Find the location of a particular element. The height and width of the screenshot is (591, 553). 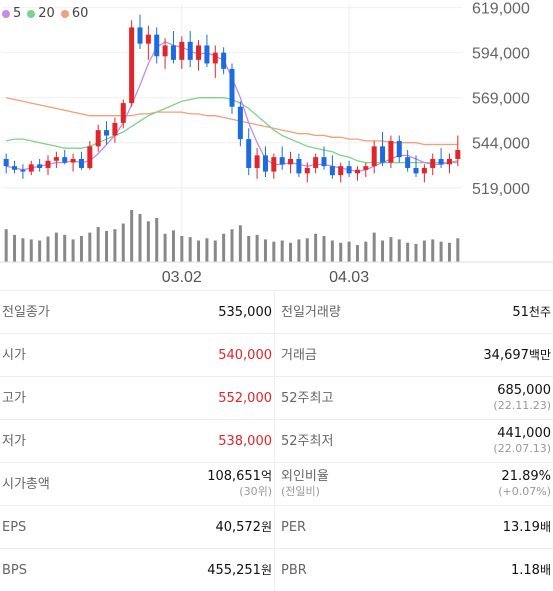

stat-label: 거래금 is located at coordinates (299, 355).